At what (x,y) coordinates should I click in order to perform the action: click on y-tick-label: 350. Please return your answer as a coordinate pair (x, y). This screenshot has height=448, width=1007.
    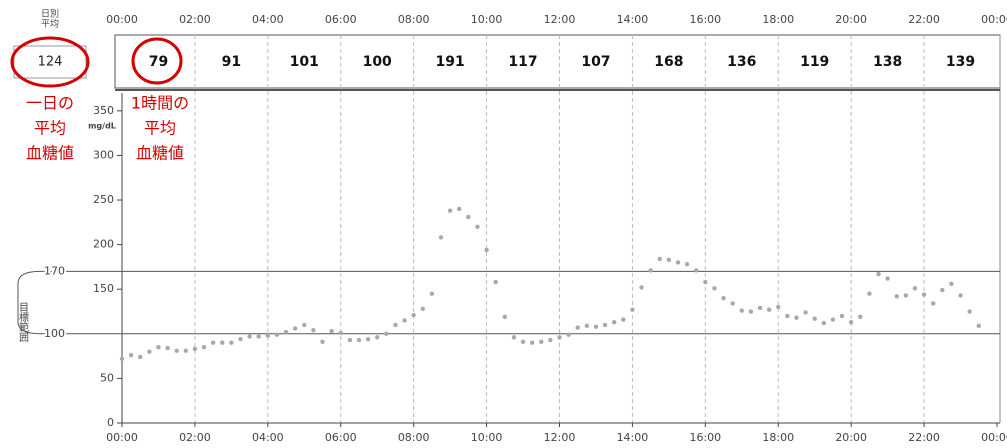
    Looking at the image, I should click on (103, 110).